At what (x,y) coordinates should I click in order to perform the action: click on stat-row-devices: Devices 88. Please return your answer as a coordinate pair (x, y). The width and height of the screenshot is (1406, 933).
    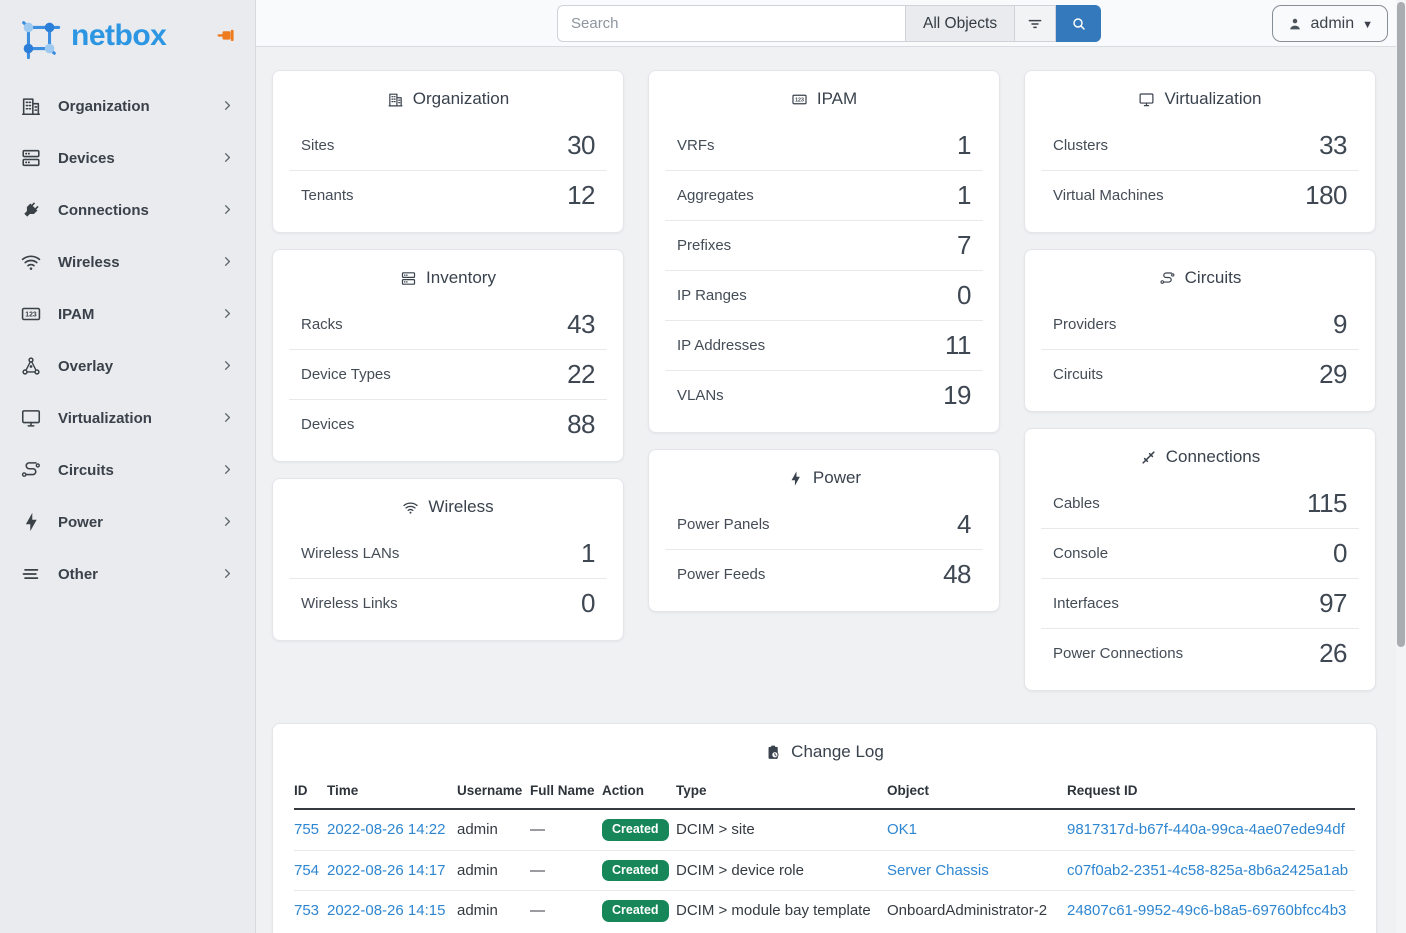
    Looking at the image, I should click on (448, 424).